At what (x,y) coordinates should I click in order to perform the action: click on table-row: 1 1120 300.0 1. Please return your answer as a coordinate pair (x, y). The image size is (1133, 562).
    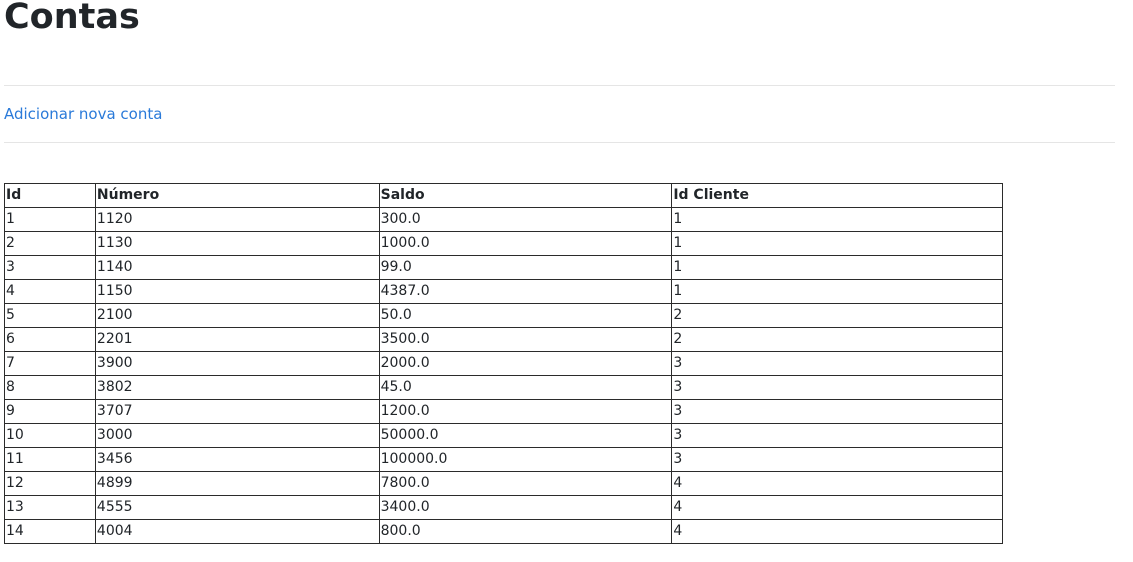
    Looking at the image, I should click on (503, 219).